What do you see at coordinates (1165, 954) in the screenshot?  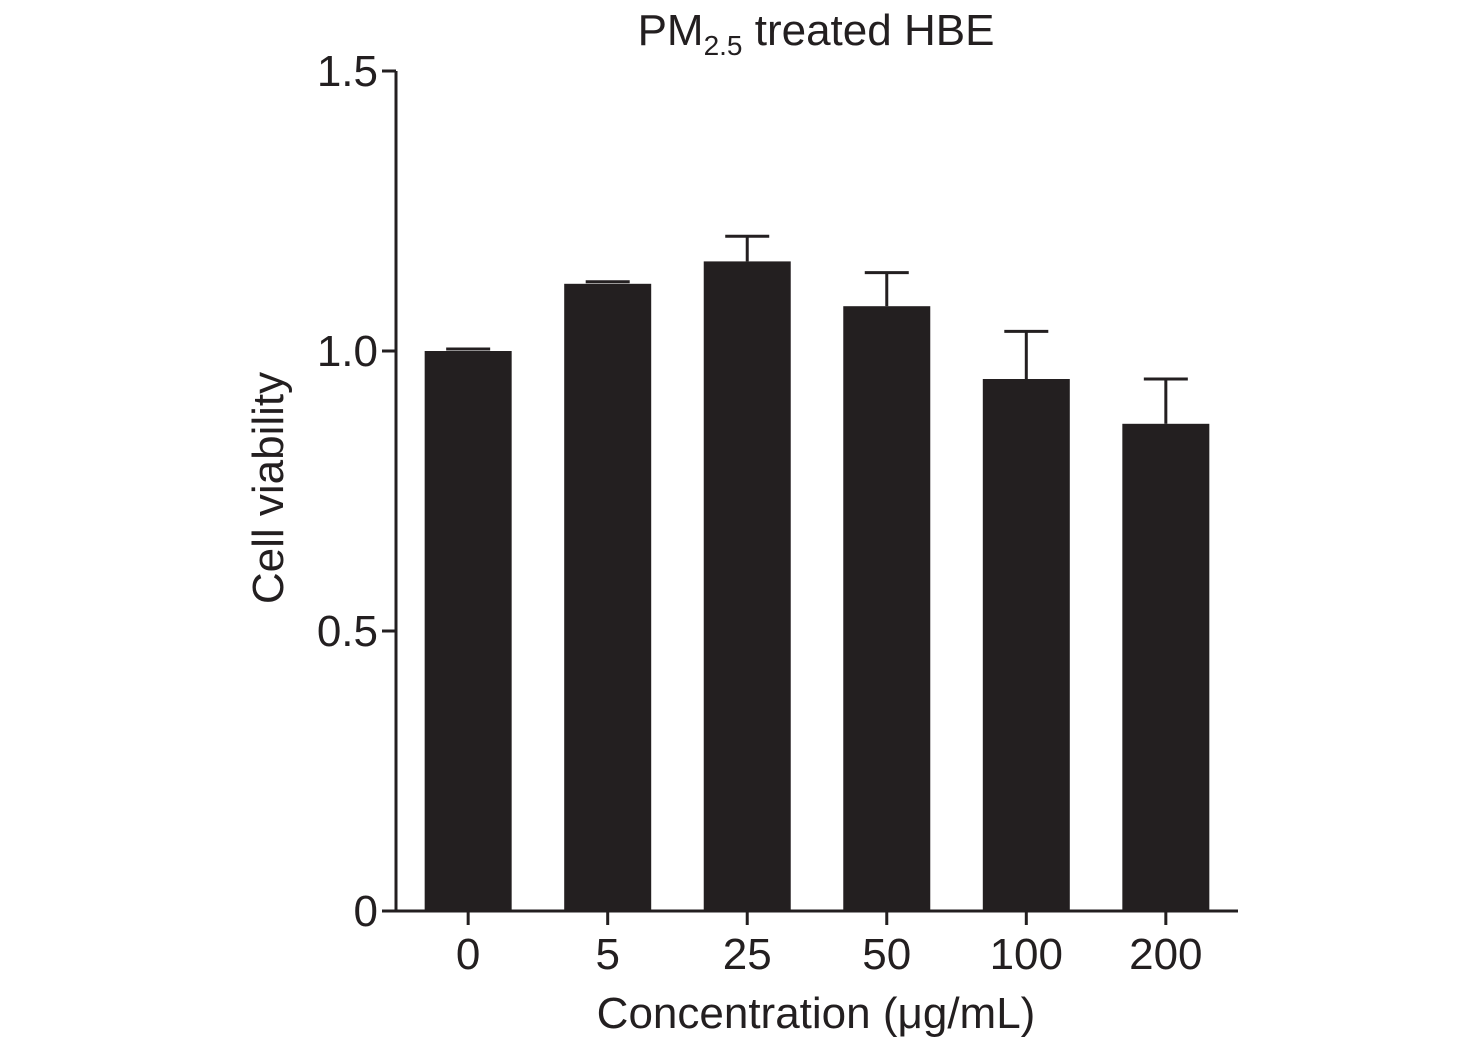 I see `x-tick-label: 200` at bounding box center [1165, 954].